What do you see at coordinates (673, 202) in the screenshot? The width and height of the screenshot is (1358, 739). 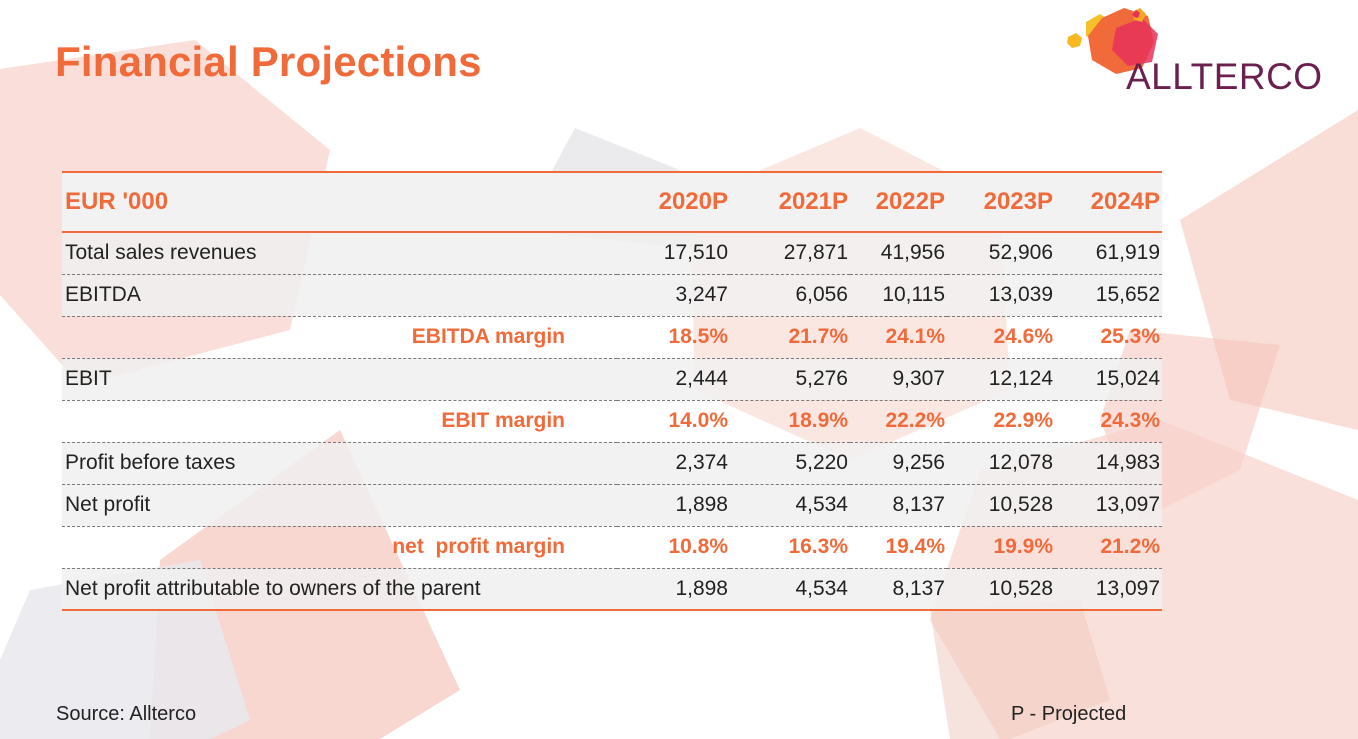 I see `year-header: 2020P` at bounding box center [673, 202].